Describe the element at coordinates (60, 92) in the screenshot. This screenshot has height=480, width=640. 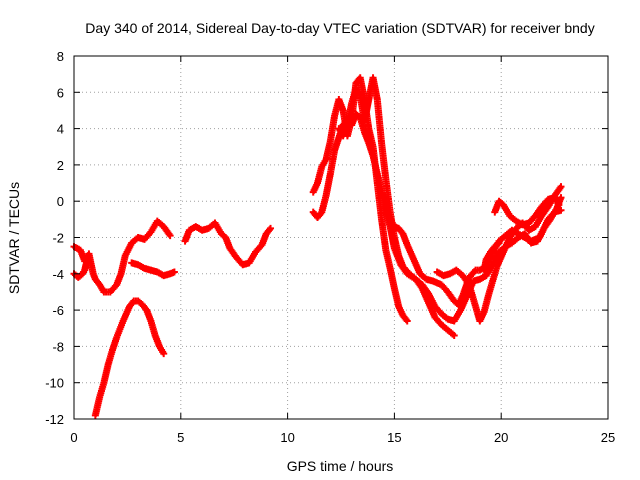
I see `y-tick-label: 6` at that location.